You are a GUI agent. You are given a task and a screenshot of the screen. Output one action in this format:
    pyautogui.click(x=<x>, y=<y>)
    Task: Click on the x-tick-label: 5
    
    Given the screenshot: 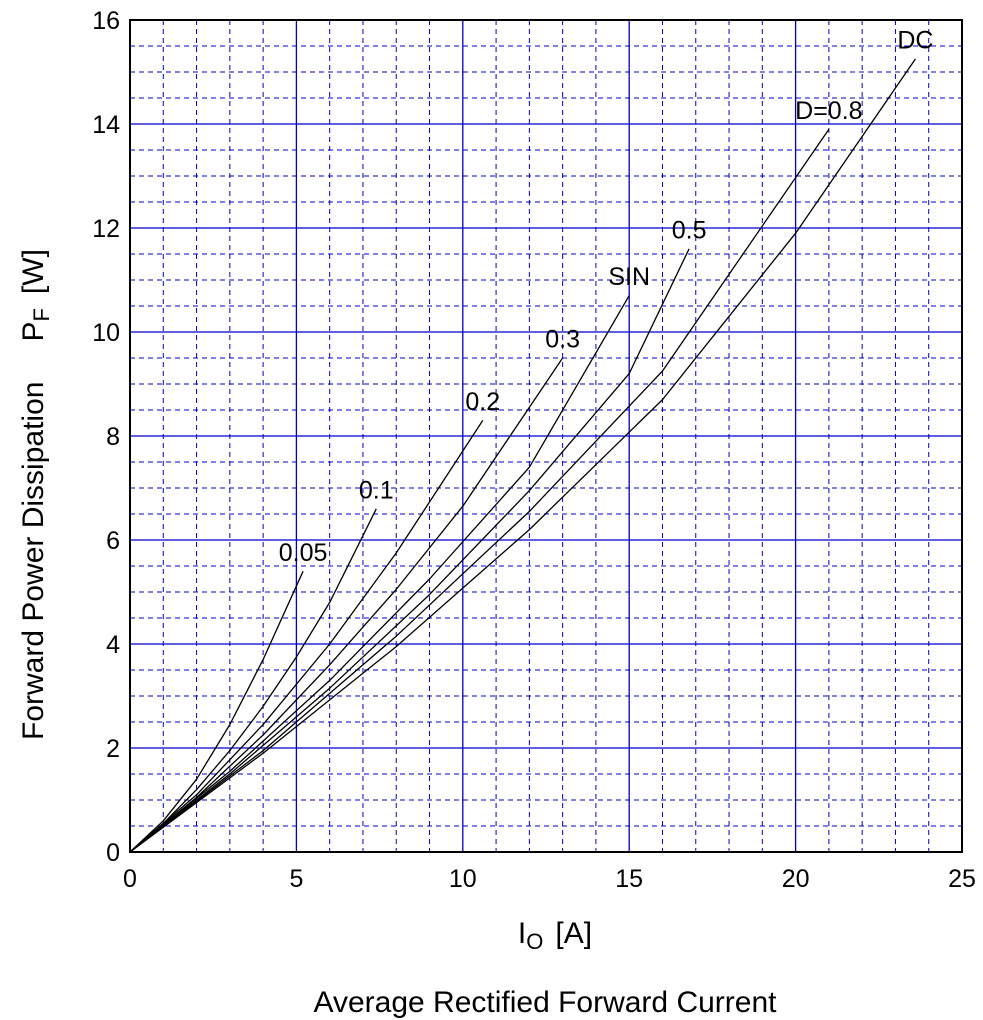 What is the action you would take?
    pyautogui.click(x=296, y=879)
    